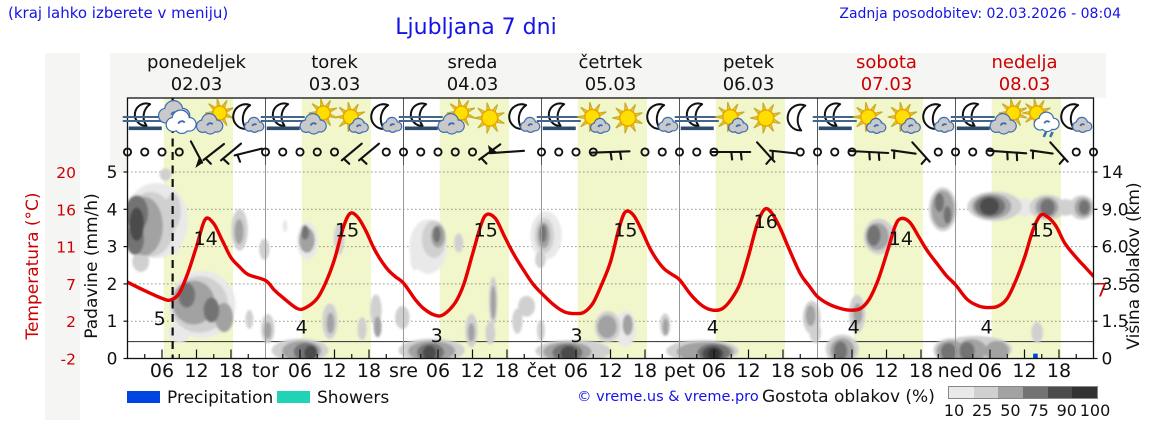  Describe the element at coordinates (220, 398) in the screenshot. I see `precipitation-legend-label: Precipitation` at that location.